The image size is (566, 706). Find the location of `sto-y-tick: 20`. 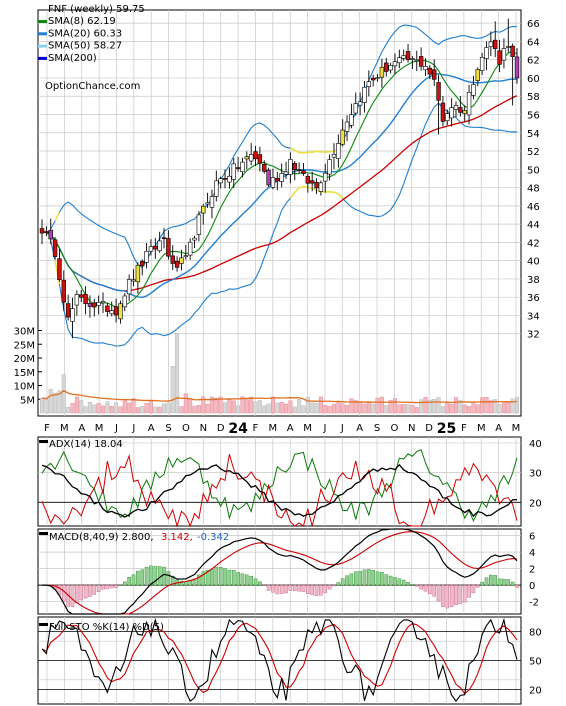

sto-y-tick: 20 is located at coordinates (535, 691).